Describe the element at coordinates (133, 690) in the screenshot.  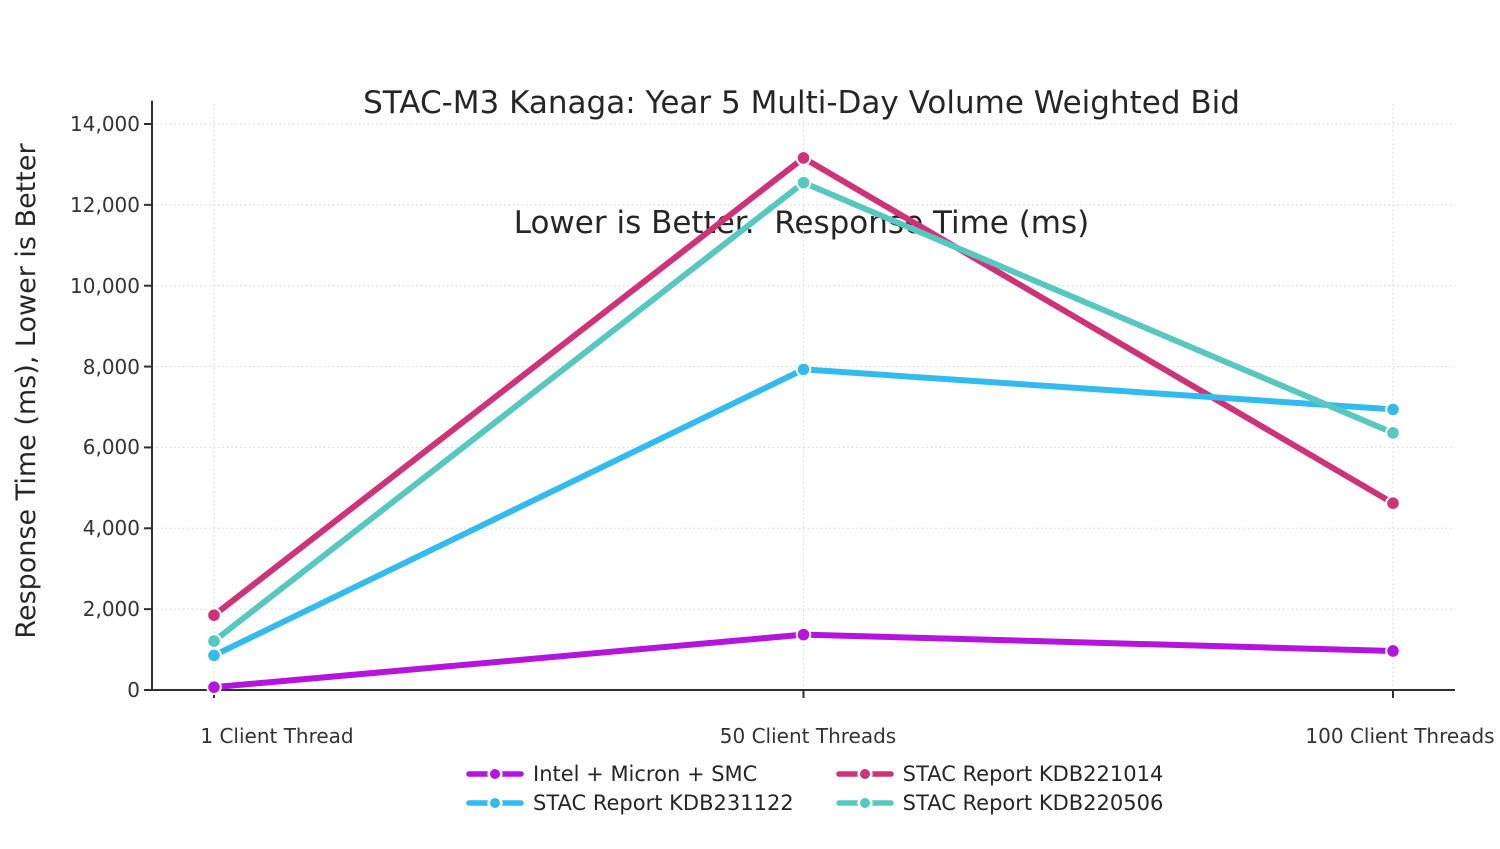
I see `y-tick-label: 0` at that location.